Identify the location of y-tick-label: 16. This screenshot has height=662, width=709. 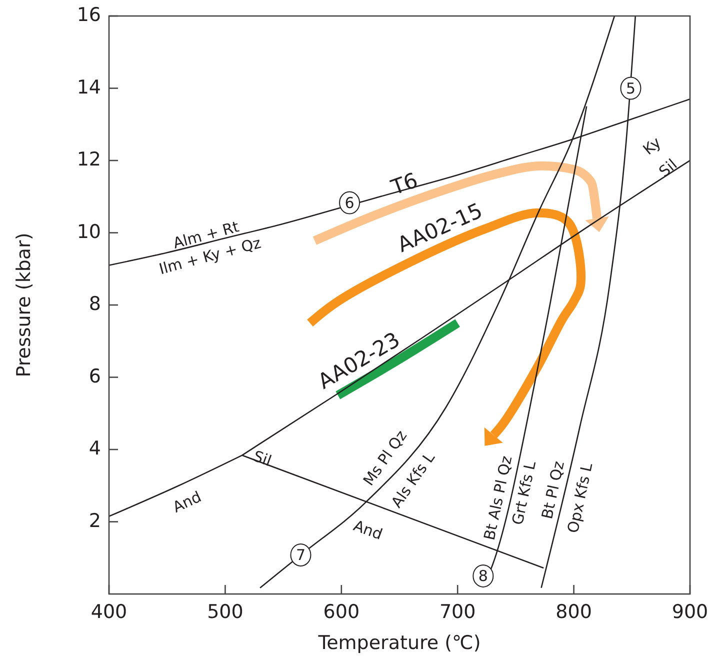
(88, 15).